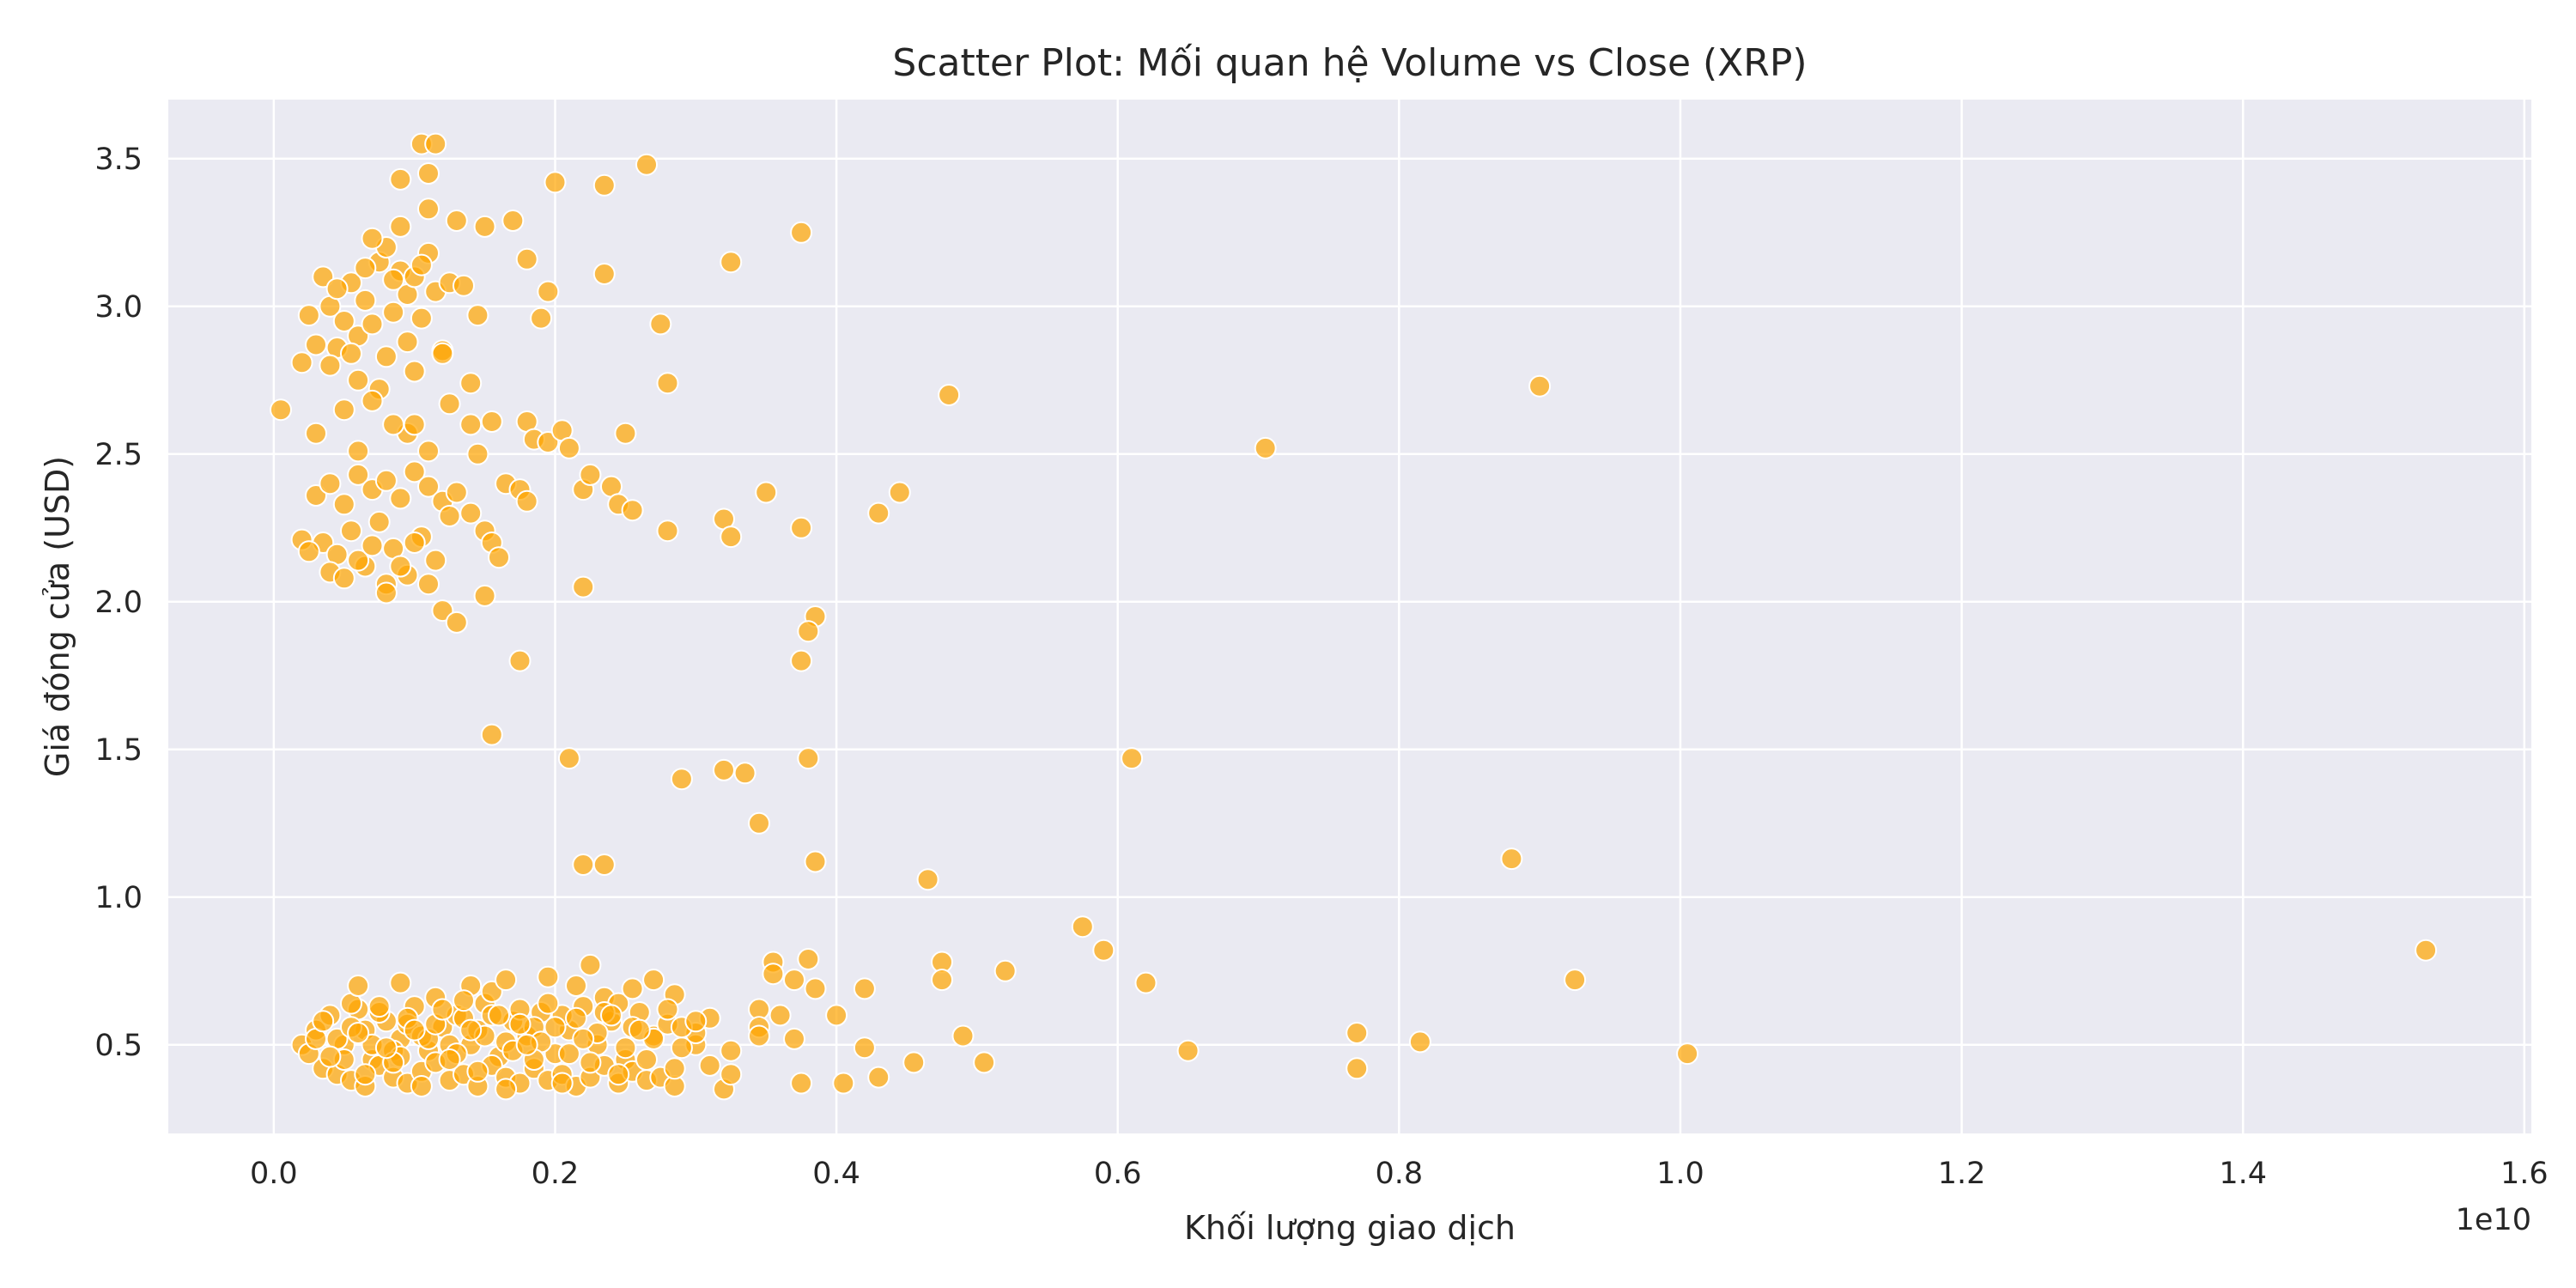 Image resolution: width=2576 pixels, height=1288 pixels. Describe the element at coordinates (58, 616) in the screenshot. I see `y-axis-label: Giá đóng cửa (USD)` at that location.